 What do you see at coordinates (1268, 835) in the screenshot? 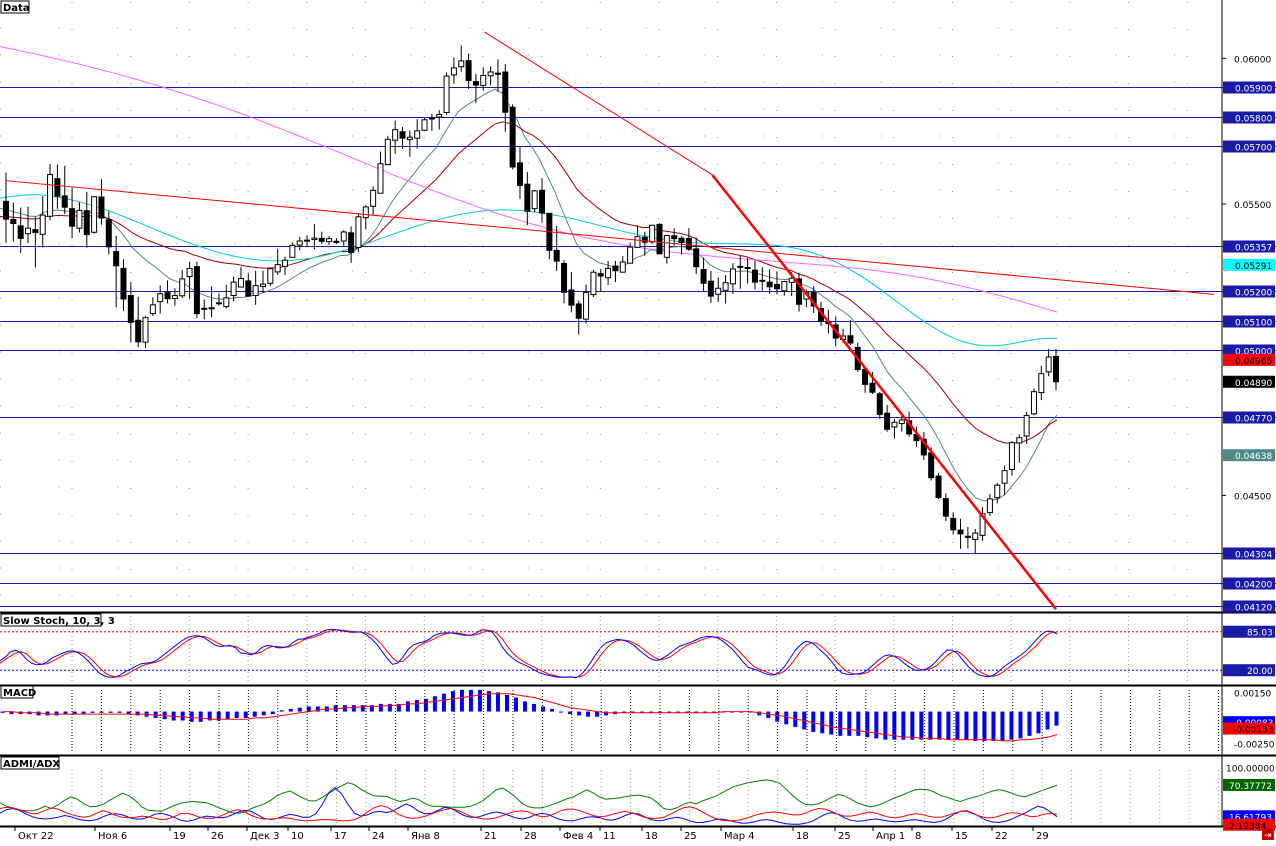
I see `scroll-corner: ⇥` at bounding box center [1268, 835].